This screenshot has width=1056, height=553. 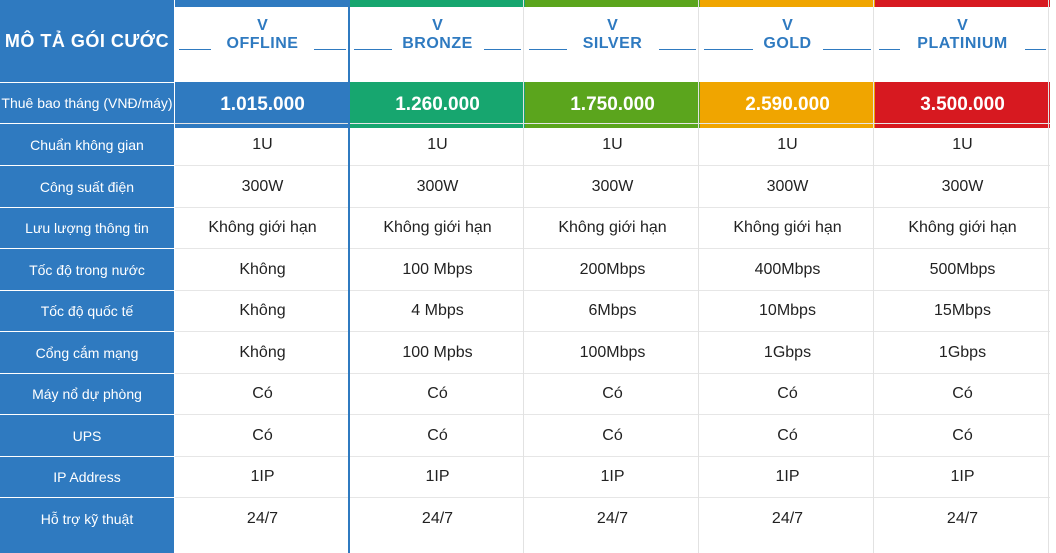 I want to click on row-label-power: Công suất điện, so click(x=87, y=186).